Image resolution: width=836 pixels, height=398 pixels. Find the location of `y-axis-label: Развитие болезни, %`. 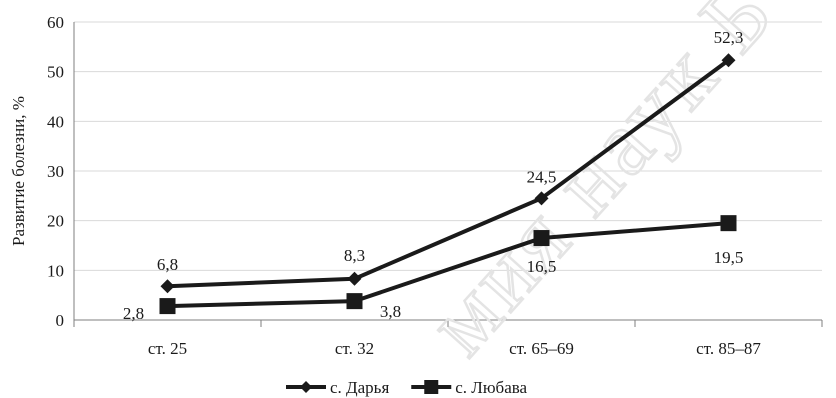

y-axis-label: Развитие болезни, % is located at coordinates (18, 171).